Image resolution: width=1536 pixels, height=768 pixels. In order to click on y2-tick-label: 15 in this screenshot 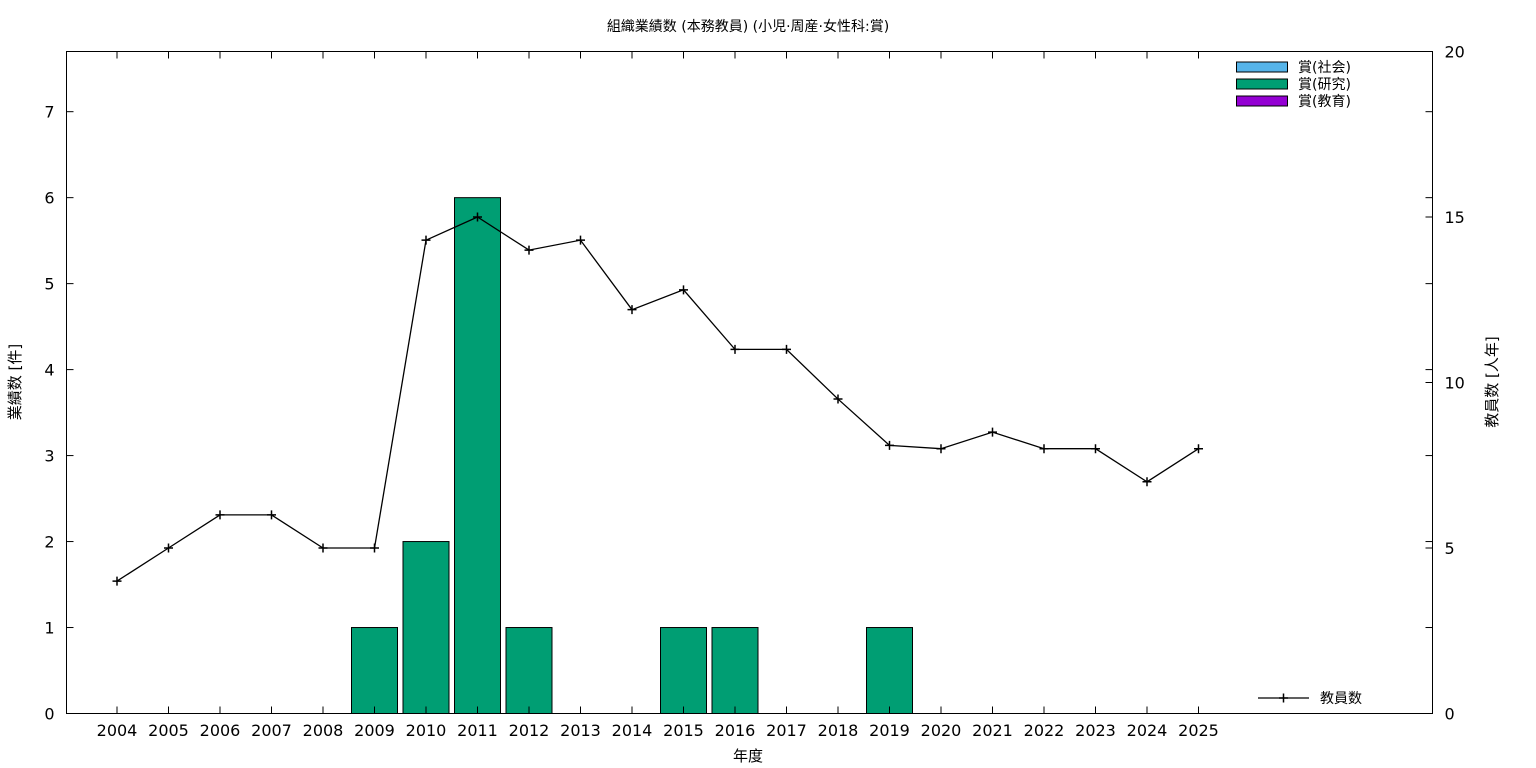, I will do `click(1455, 217)`.